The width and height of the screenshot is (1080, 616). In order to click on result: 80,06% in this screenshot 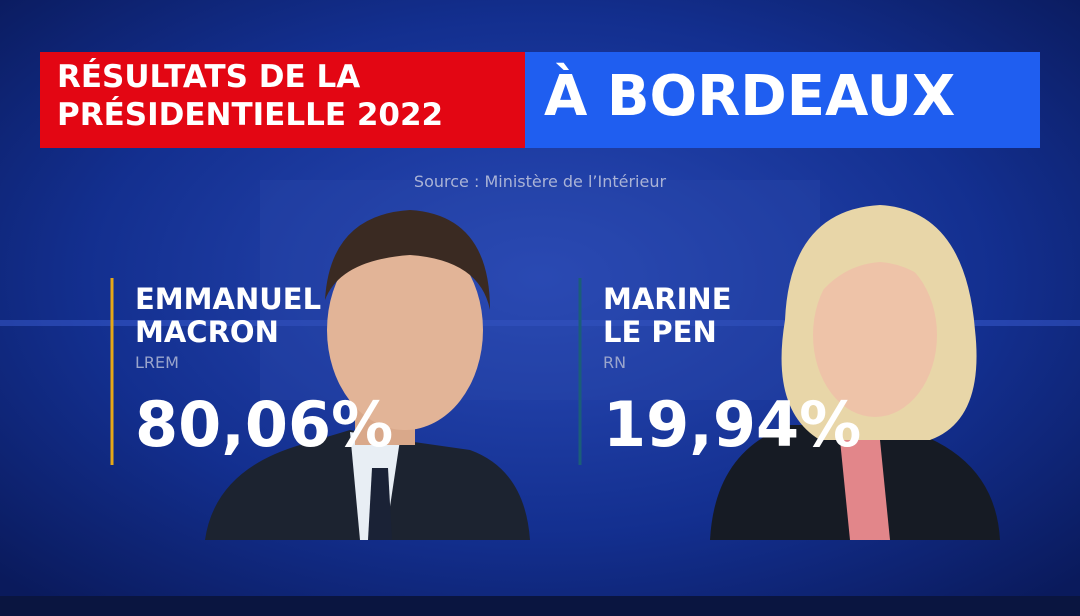, I will do `click(264, 424)`.